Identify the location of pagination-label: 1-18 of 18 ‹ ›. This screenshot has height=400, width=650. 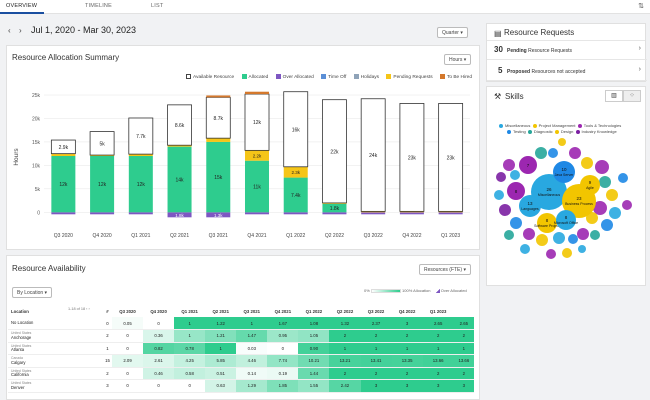
(79, 309).